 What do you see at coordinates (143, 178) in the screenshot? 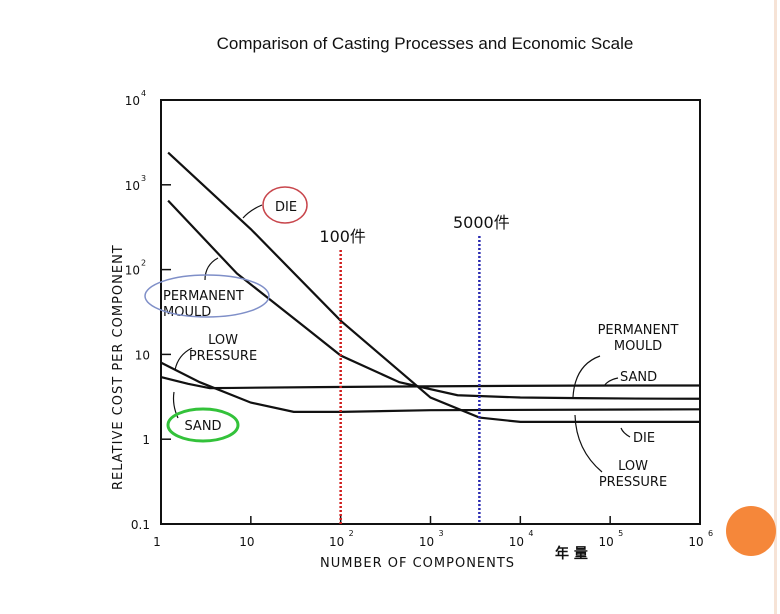
I see `y-tick-exponent: 3` at bounding box center [143, 178].